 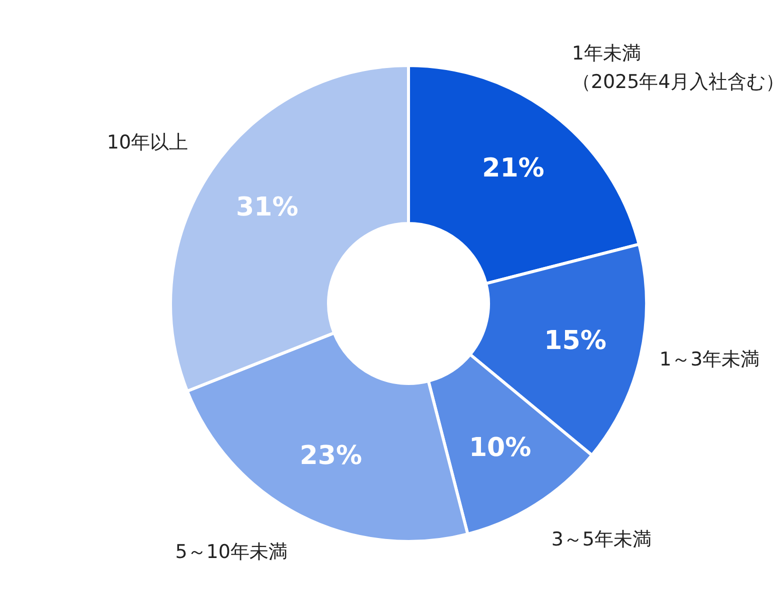 I want to click on data-label: 15%, so click(x=575, y=341).